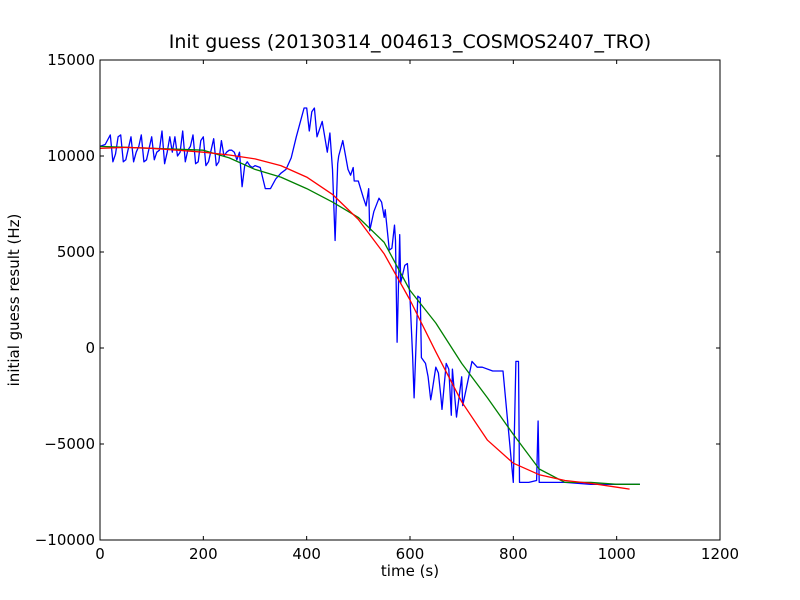 The image size is (800, 600). I want to click on y-axis-label: initial guess result (Hz), so click(14, 300).